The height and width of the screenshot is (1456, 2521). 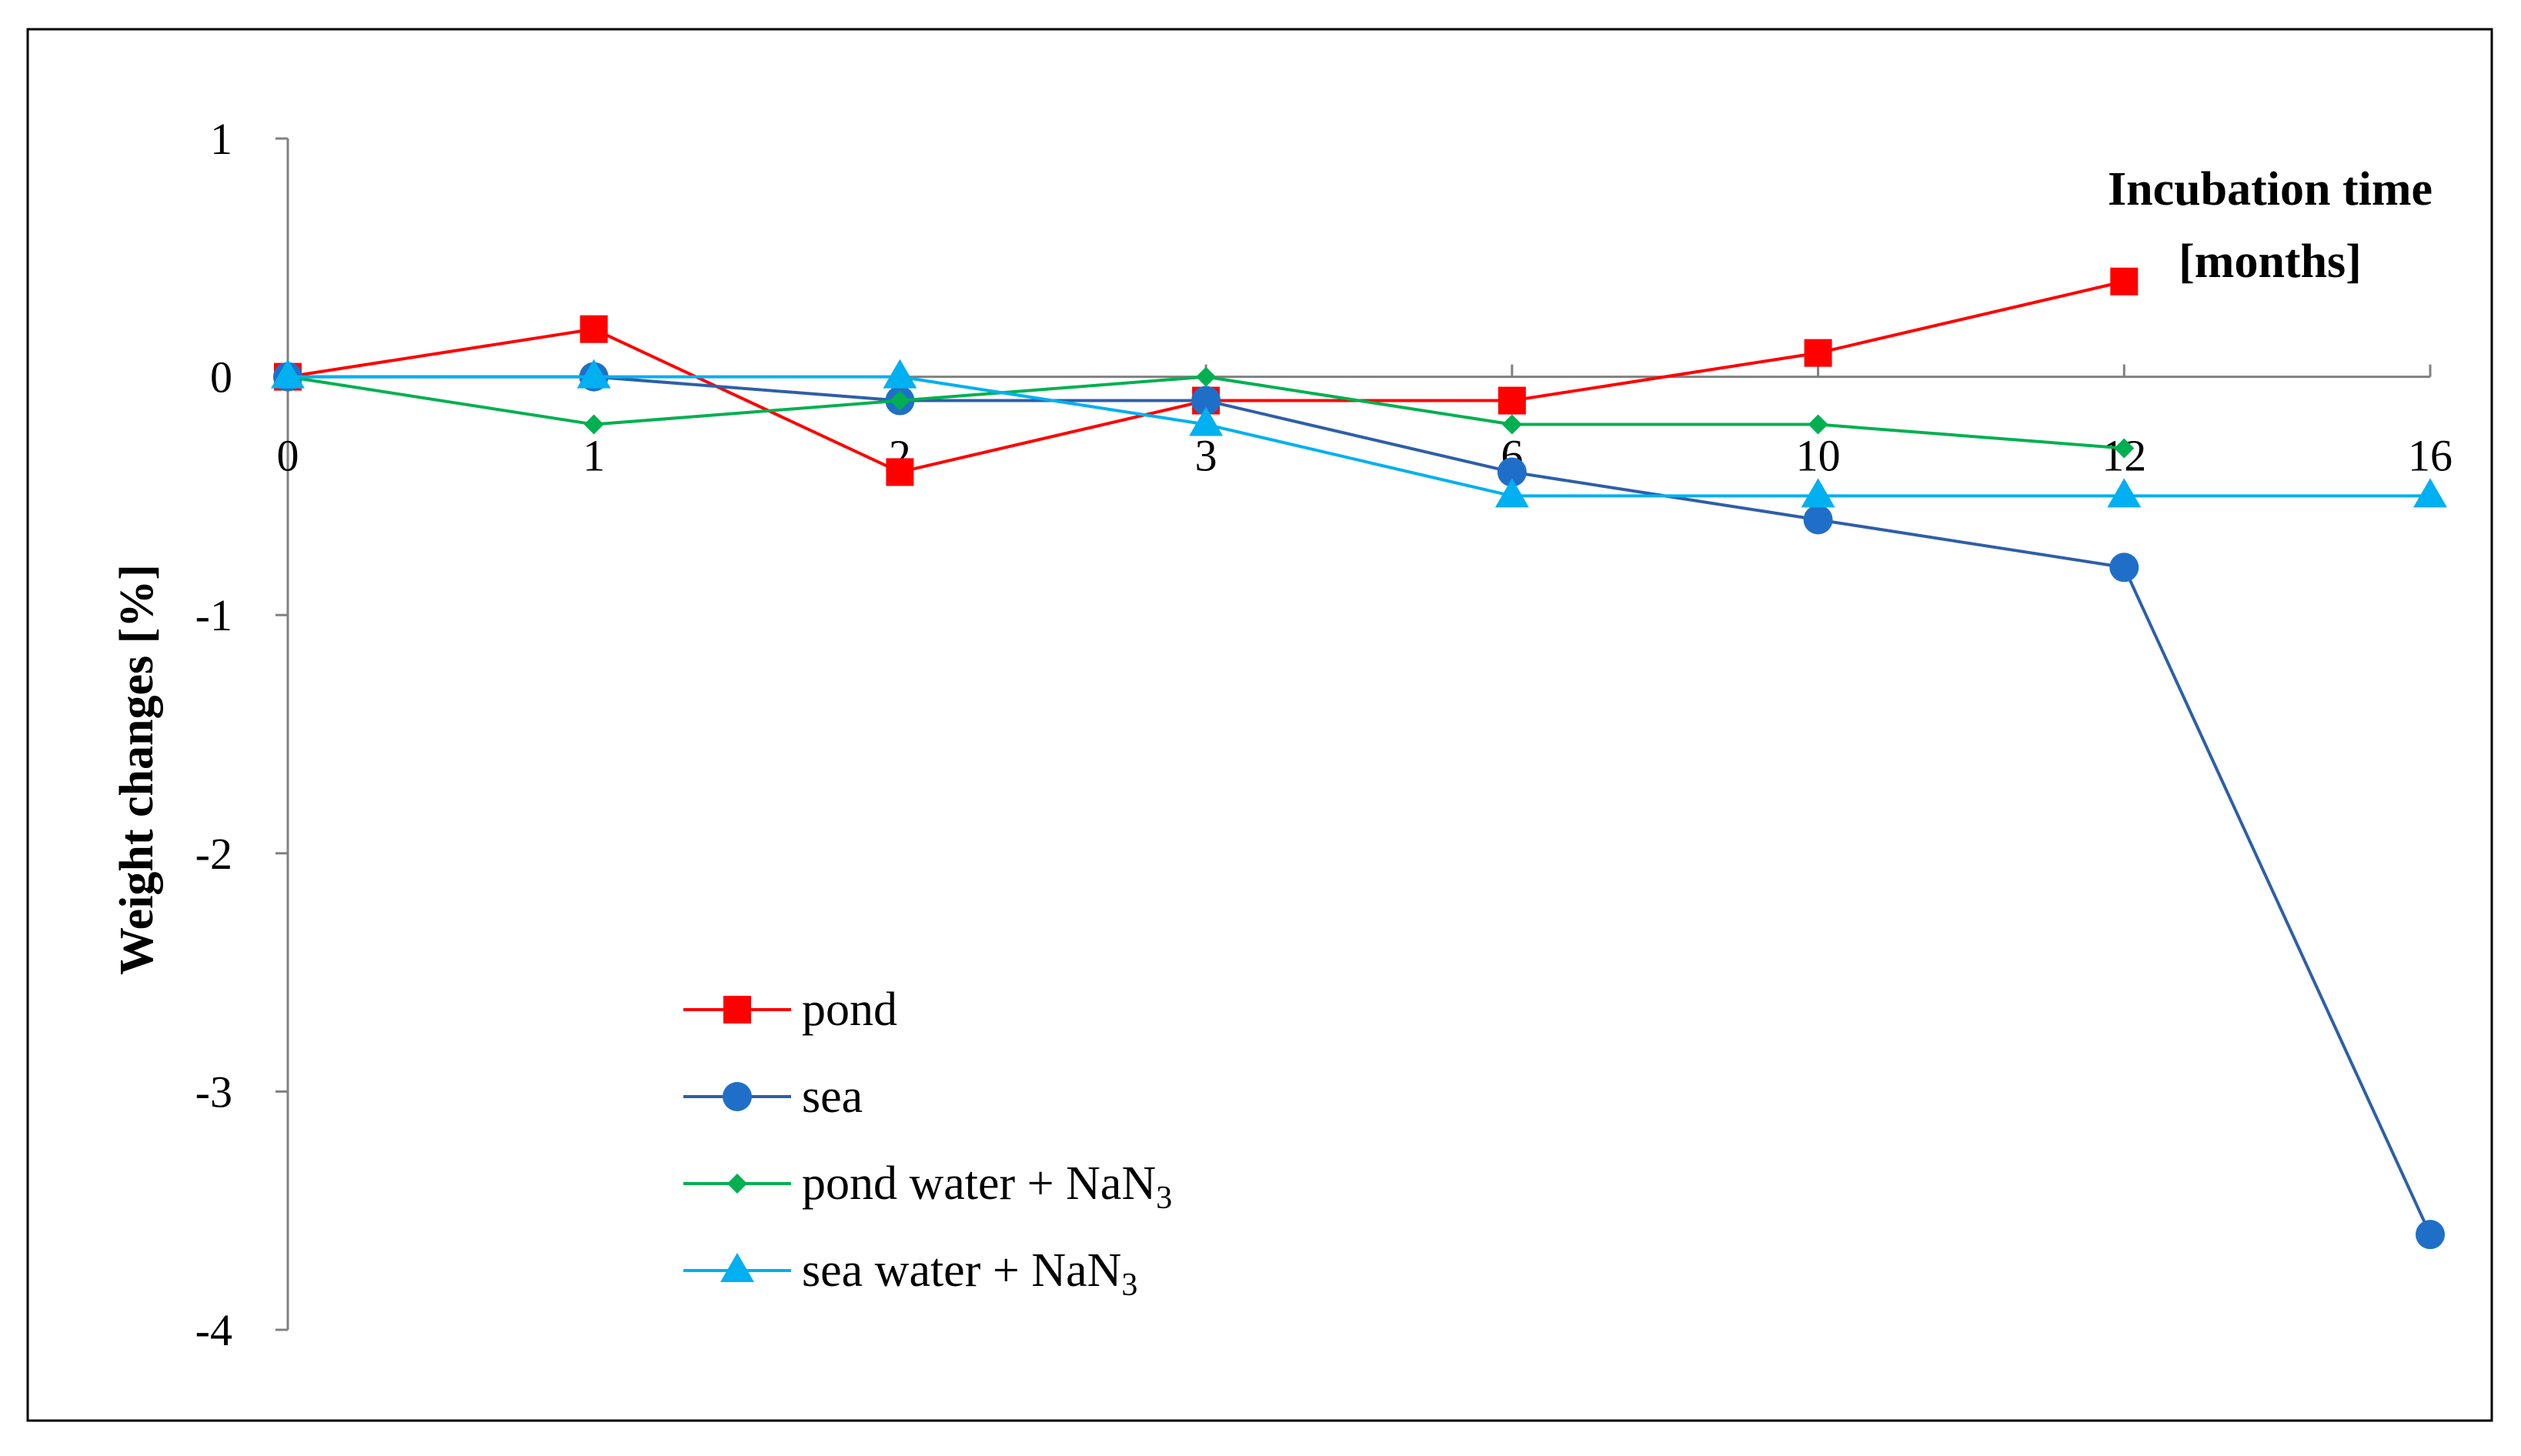 I want to click on y-tick-label: -2, so click(x=213, y=854).